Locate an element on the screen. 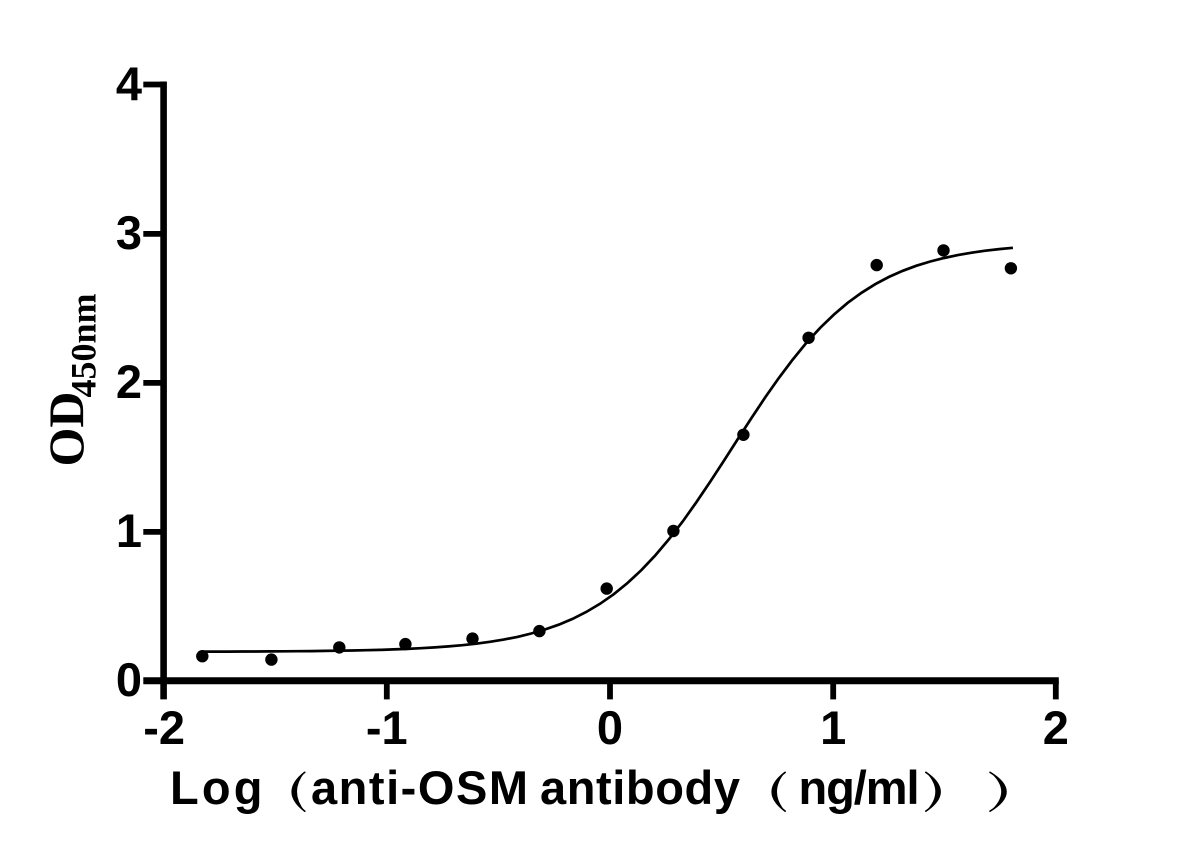 The width and height of the screenshot is (1194, 863). svg-text: -1 is located at coordinates (387, 727).